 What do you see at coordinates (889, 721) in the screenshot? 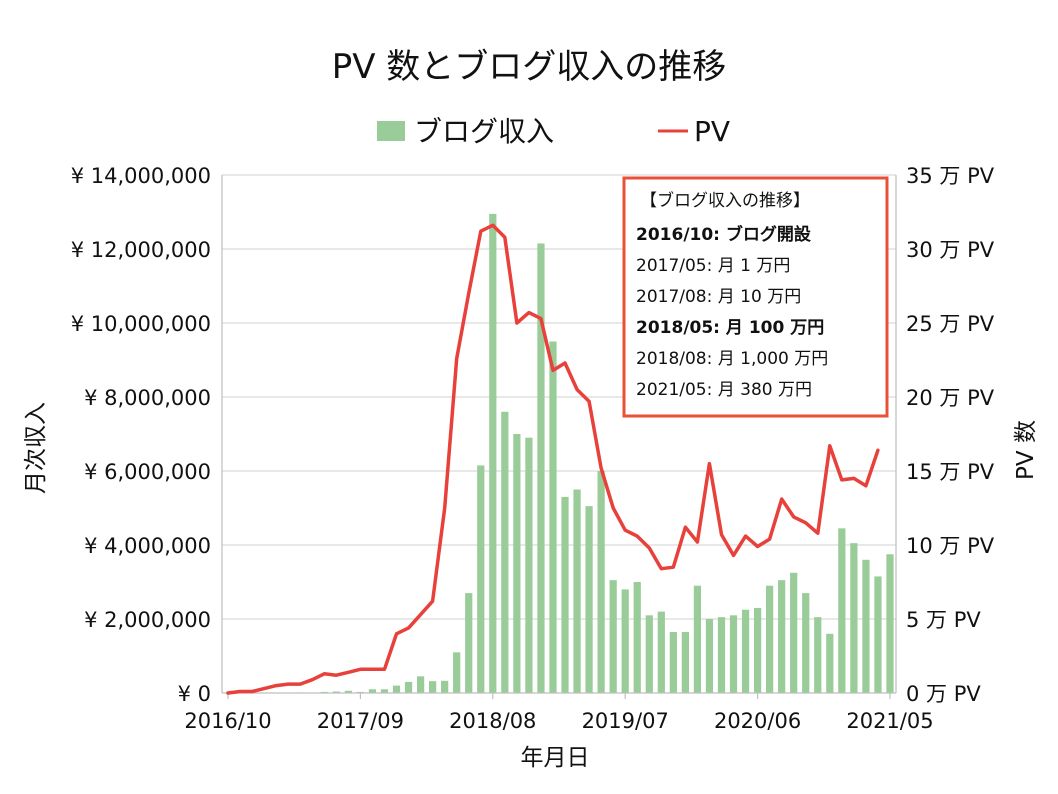
I see `x-tick-label: 2021/05` at bounding box center [889, 721].